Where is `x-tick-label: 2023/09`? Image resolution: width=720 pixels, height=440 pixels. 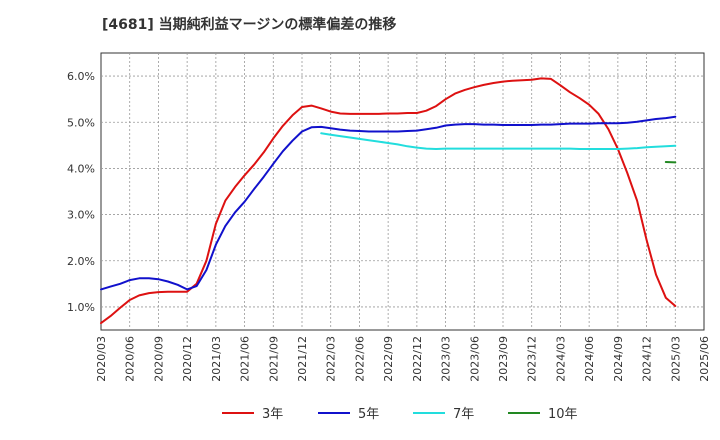
x-tick-label: 2023/09 is located at coordinates (503, 359).